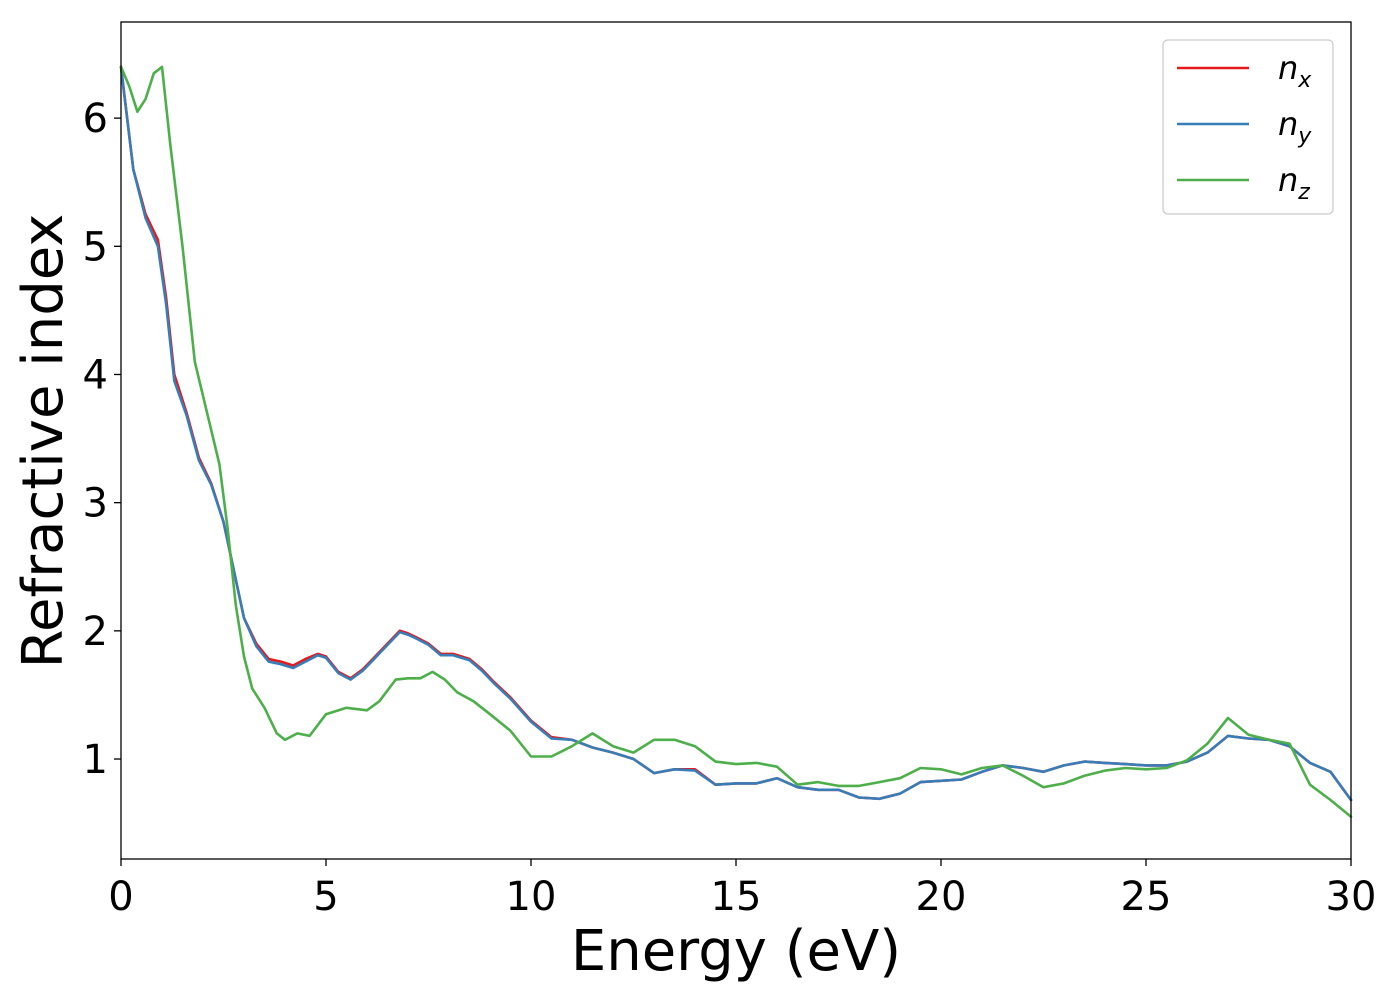  Describe the element at coordinates (95, 247) in the screenshot. I see `y-tick-label: 5` at that location.